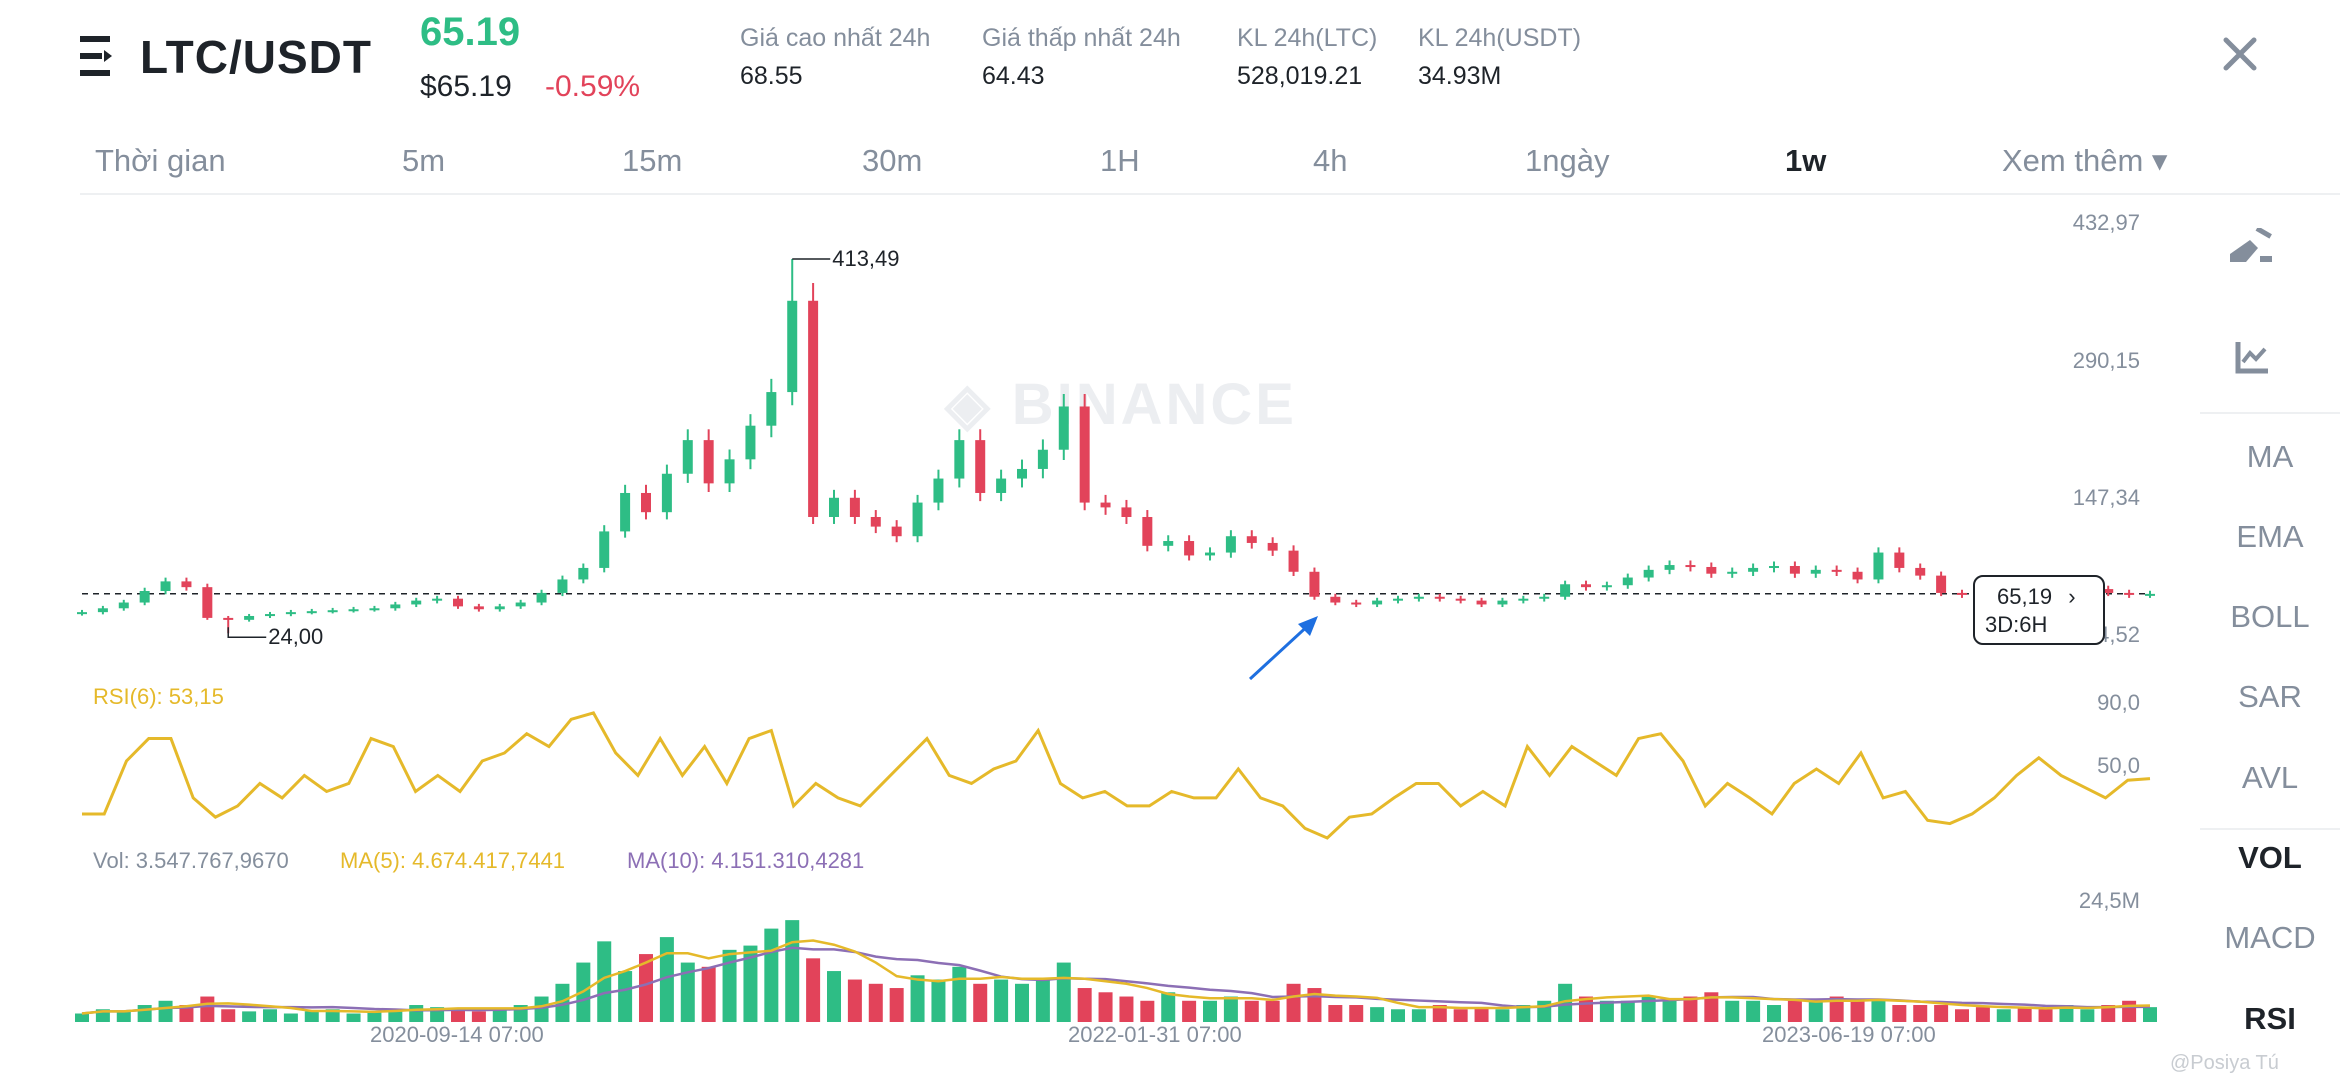  What do you see at coordinates (892, 160) in the screenshot?
I see `tab-30m: 30m` at bounding box center [892, 160].